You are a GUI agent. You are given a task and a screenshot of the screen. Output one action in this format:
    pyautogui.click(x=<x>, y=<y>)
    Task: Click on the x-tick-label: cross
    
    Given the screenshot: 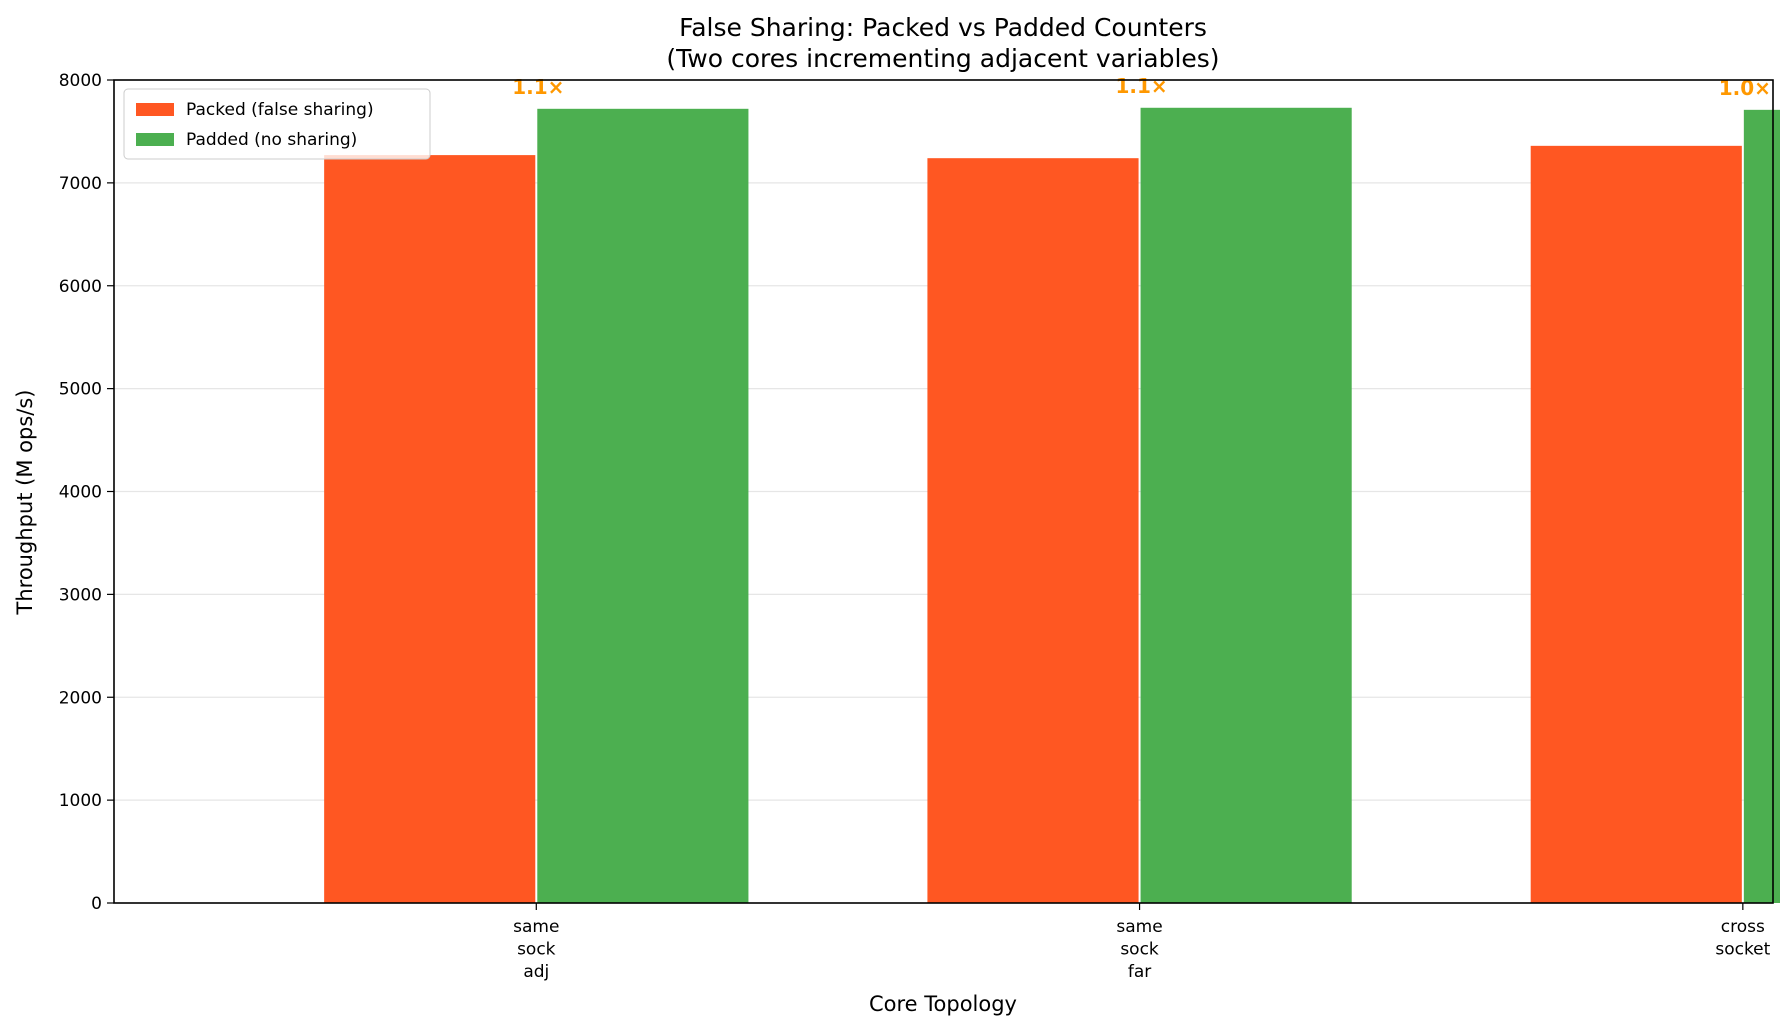 What is the action you would take?
    pyautogui.click(x=1743, y=927)
    